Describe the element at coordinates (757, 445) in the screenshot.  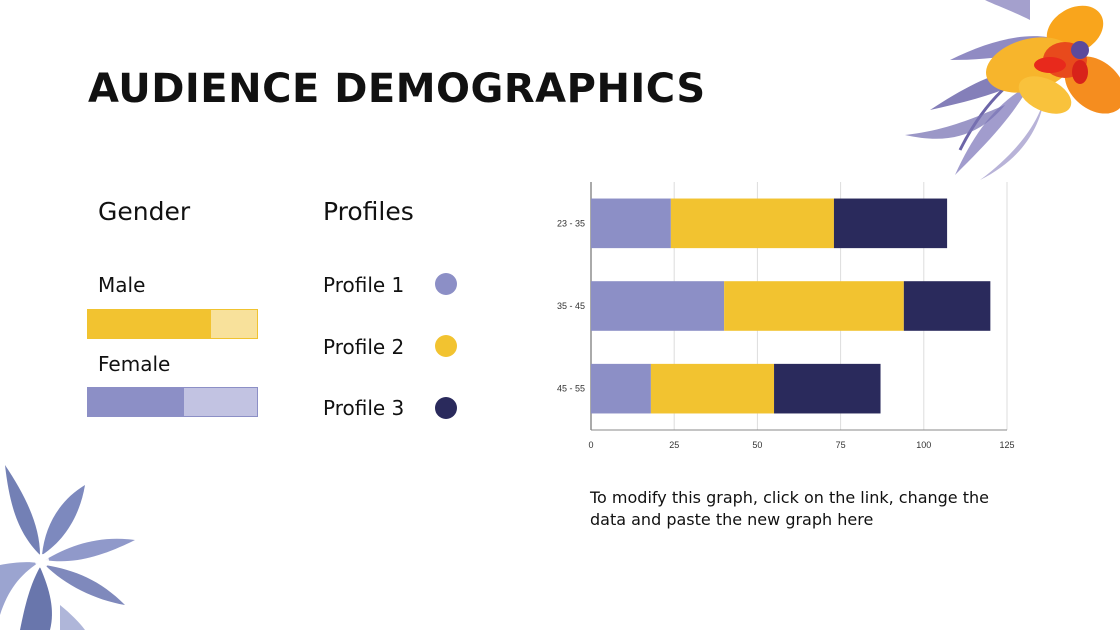
I see `x-tick-label-50: 50` at that location.